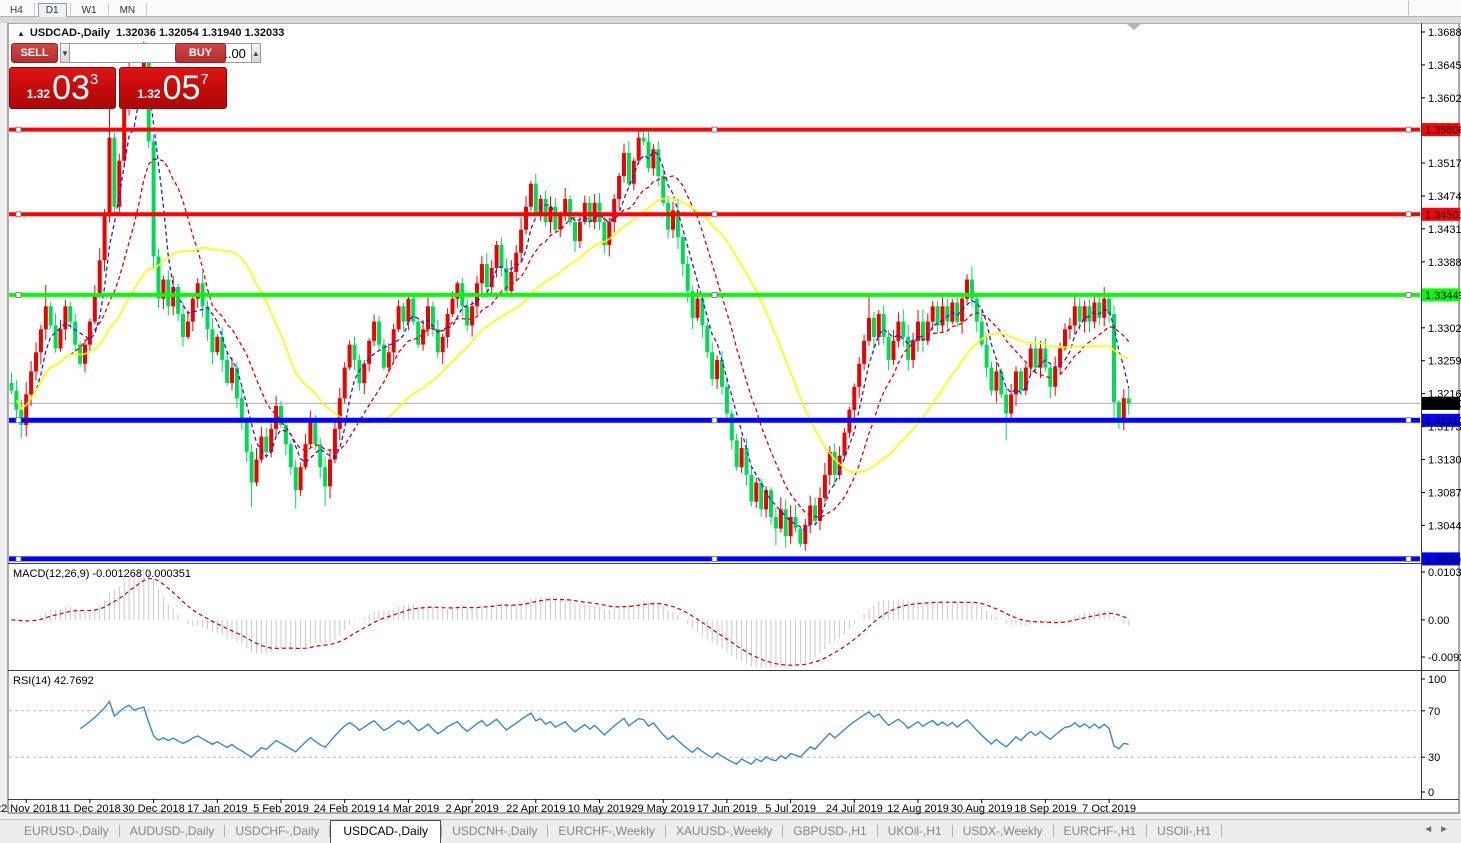 The width and height of the screenshot is (1461, 843). I want to click on svg-text: 1.36450, so click(1444, 66).